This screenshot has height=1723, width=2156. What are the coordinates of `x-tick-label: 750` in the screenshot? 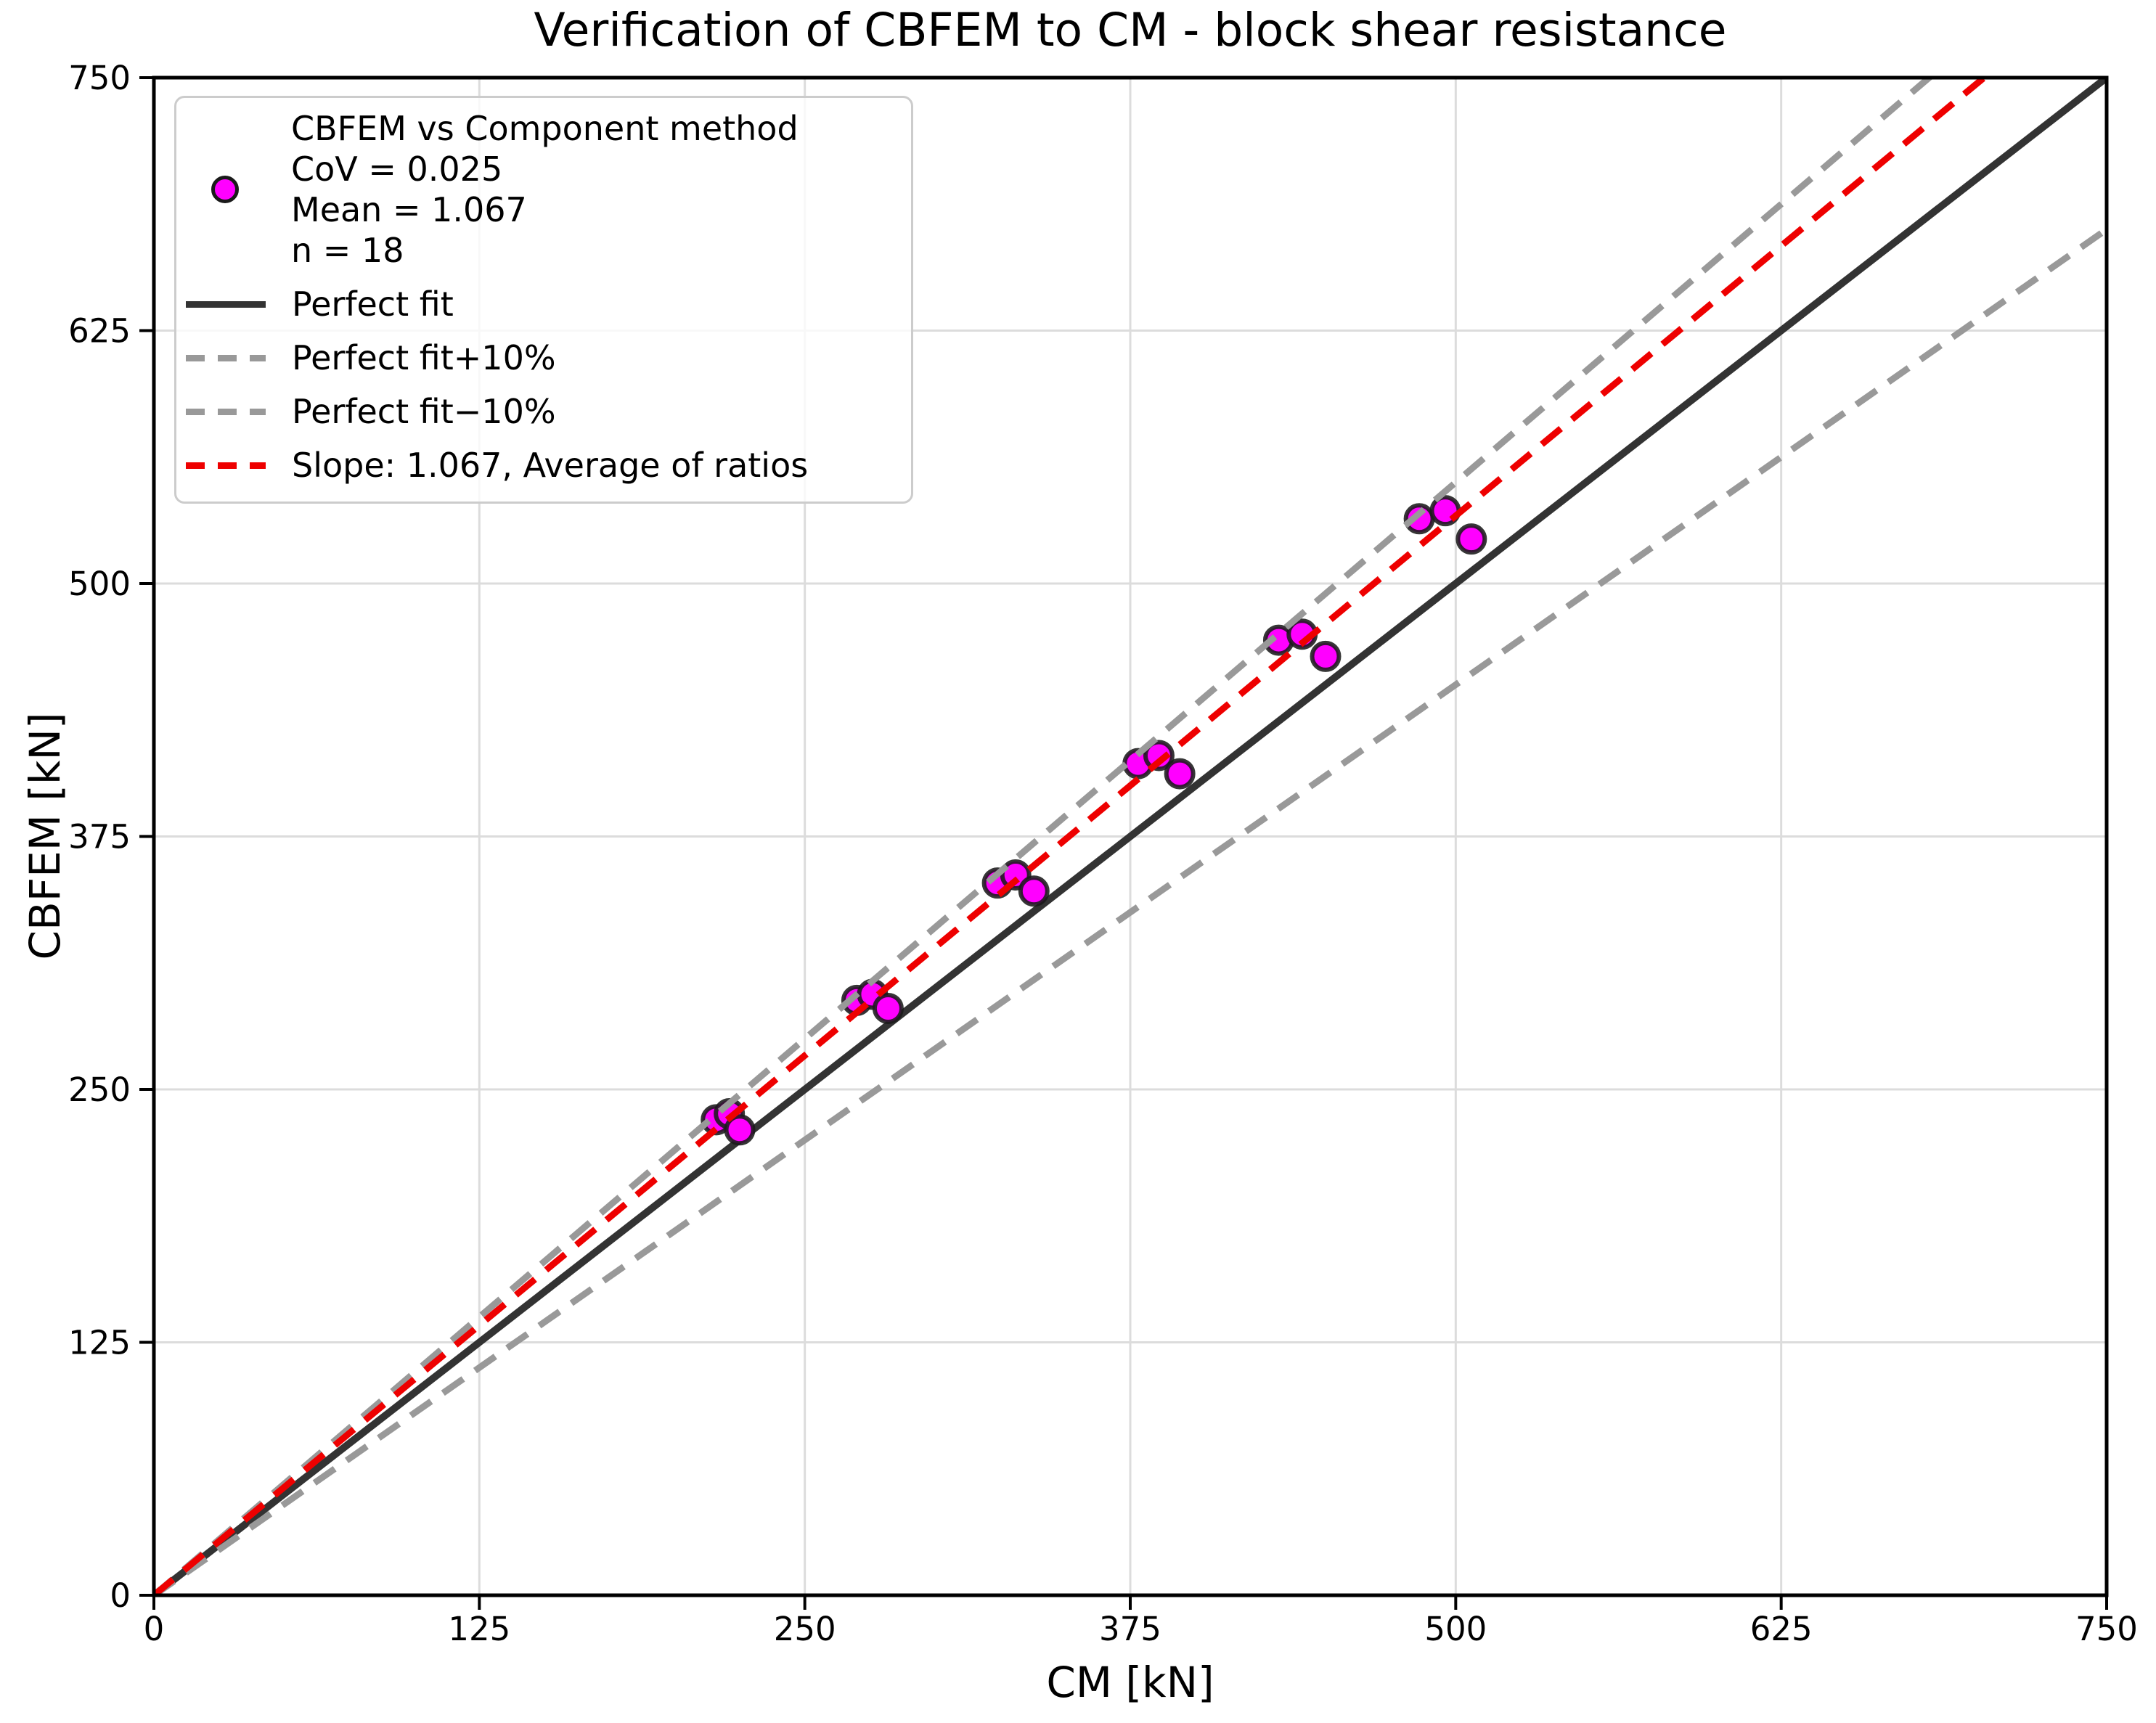 It's located at (2107, 1629).